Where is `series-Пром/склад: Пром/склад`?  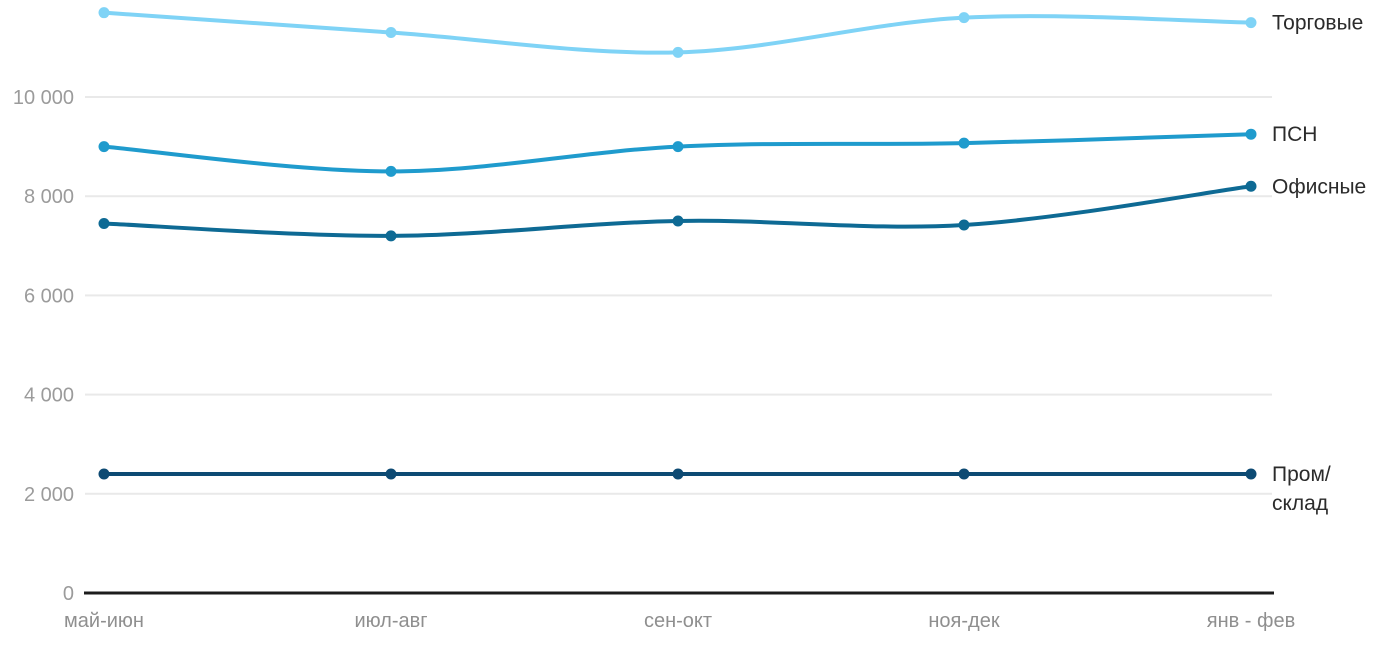
series-Пром/склад: Пром/склад is located at coordinates (714, 489).